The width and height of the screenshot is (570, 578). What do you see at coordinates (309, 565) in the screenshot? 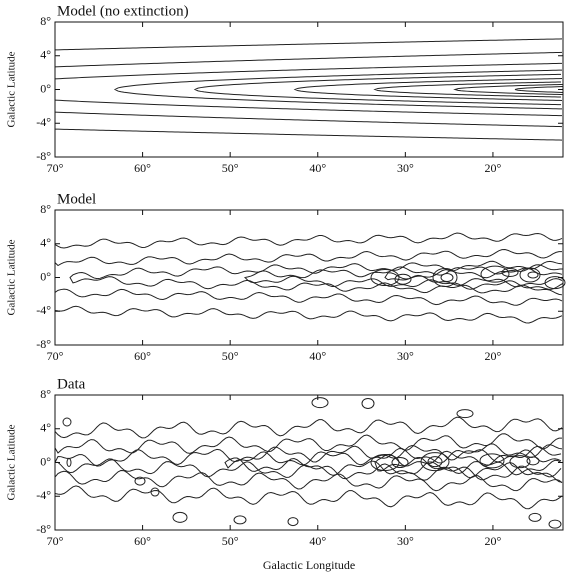
I see `x-axis-label: Galactic Longitude` at bounding box center [309, 565].